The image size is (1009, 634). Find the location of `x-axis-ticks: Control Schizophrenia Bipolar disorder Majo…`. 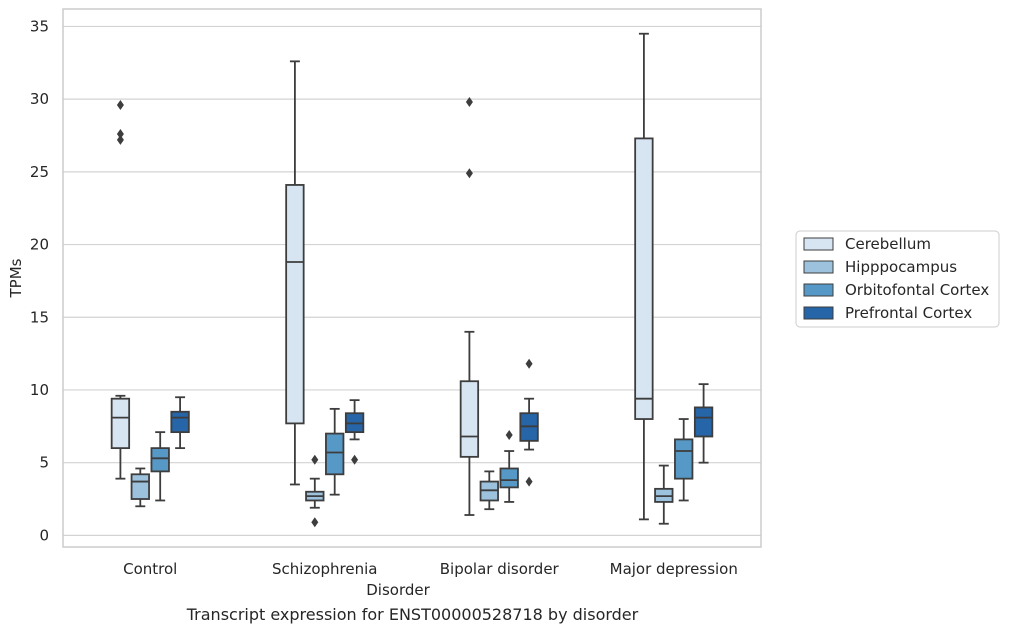

x-axis-ticks: Control Schizophrenia Bipolar disorder Majo… is located at coordinates (430, 569).